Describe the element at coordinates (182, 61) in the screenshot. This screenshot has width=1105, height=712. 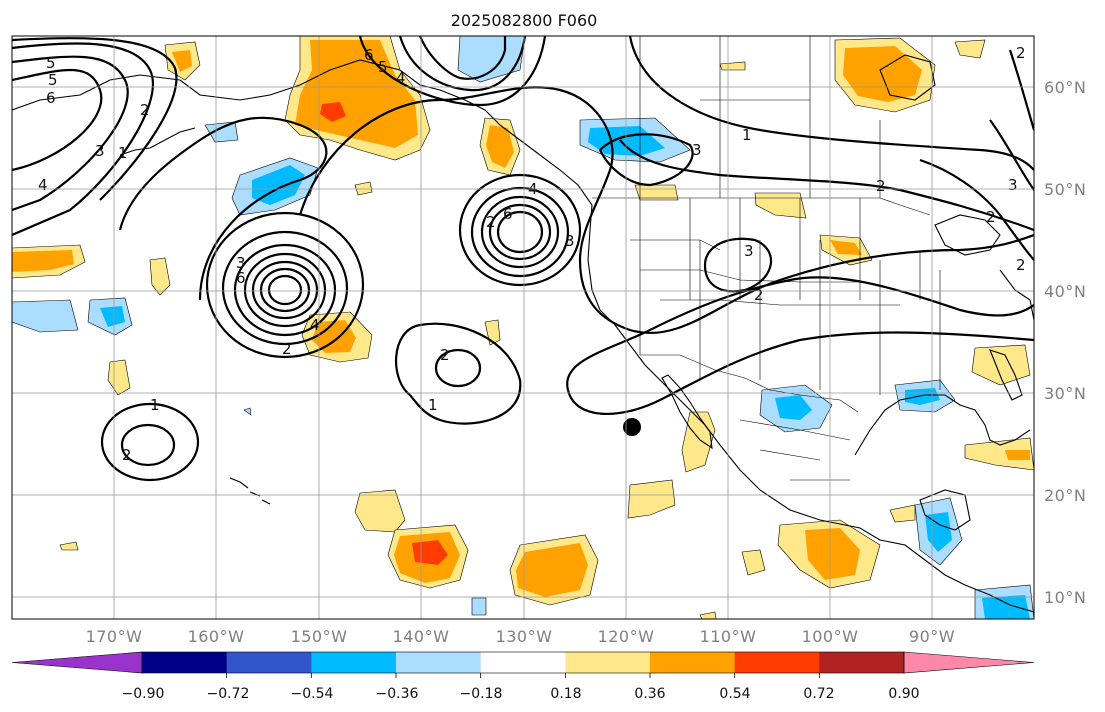
I see `positive-anomaly-nw-core` at that location.